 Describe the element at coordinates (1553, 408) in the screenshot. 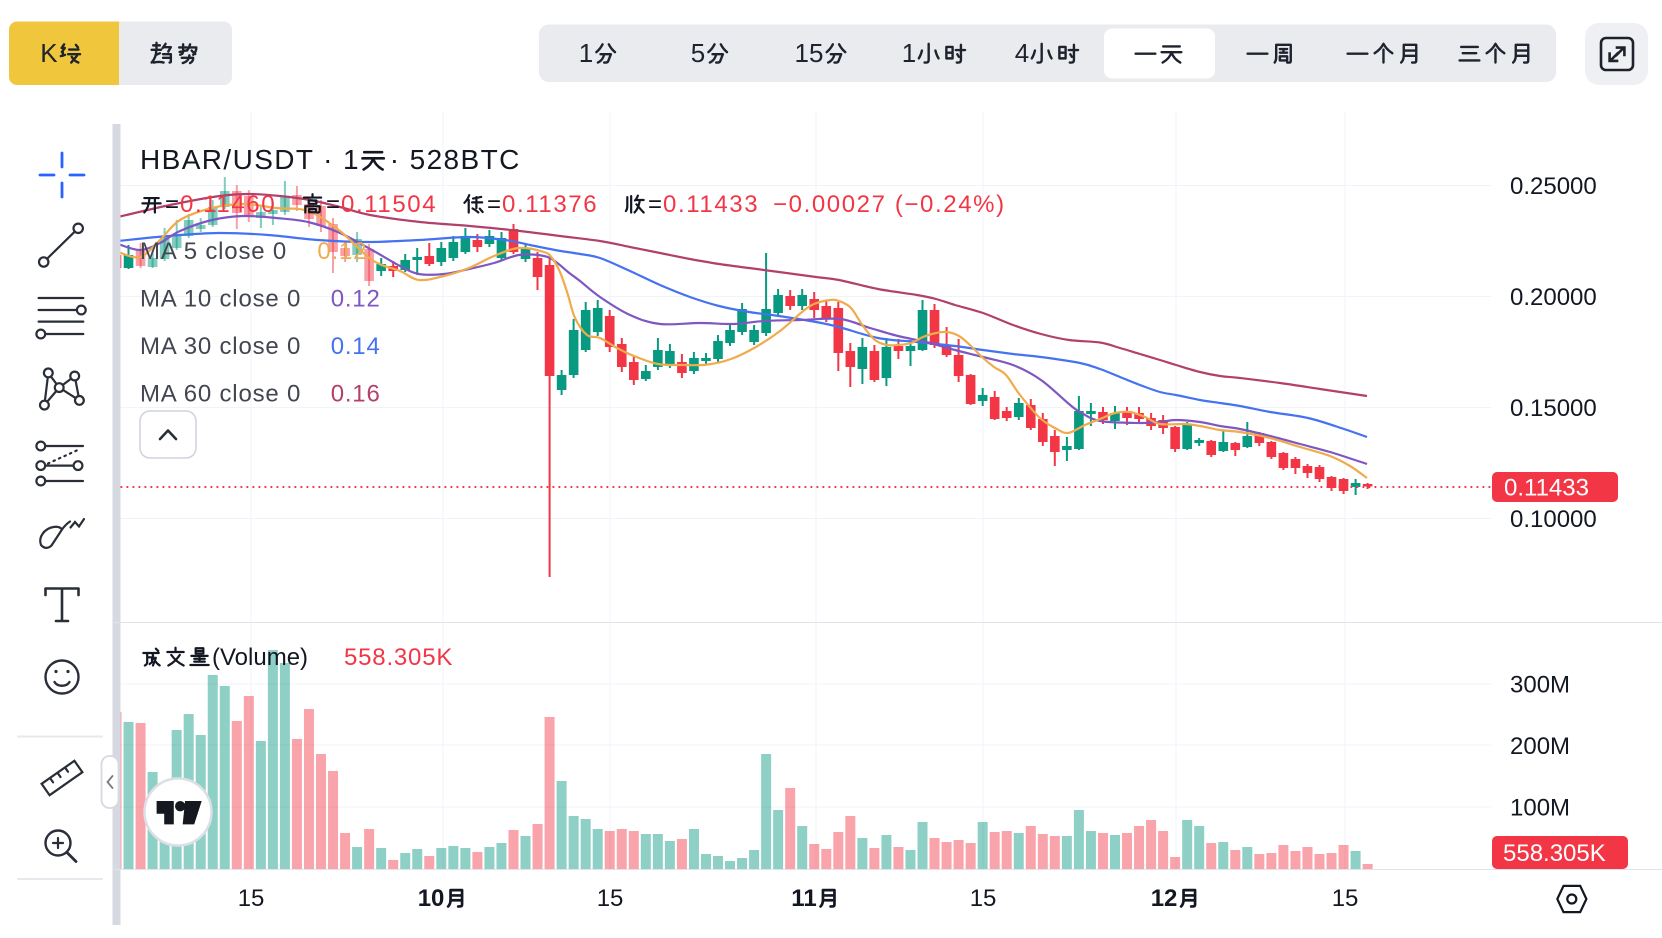

I see `svg-text: 0.15000` at that location.